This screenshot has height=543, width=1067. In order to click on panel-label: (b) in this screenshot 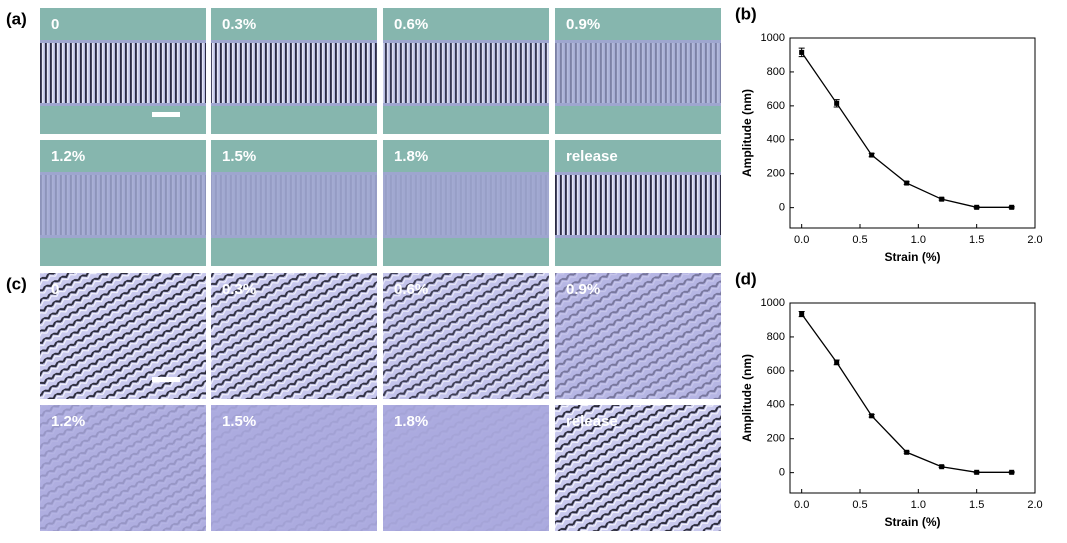, I will do `click(746, 13)`.